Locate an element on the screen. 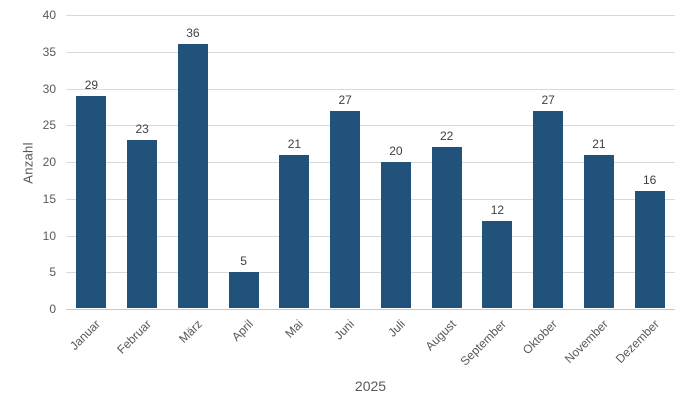 Image resolution: width=691 pixels, height=415 pixels. y-tick-label: 40 is located at coordinates (49, 15).